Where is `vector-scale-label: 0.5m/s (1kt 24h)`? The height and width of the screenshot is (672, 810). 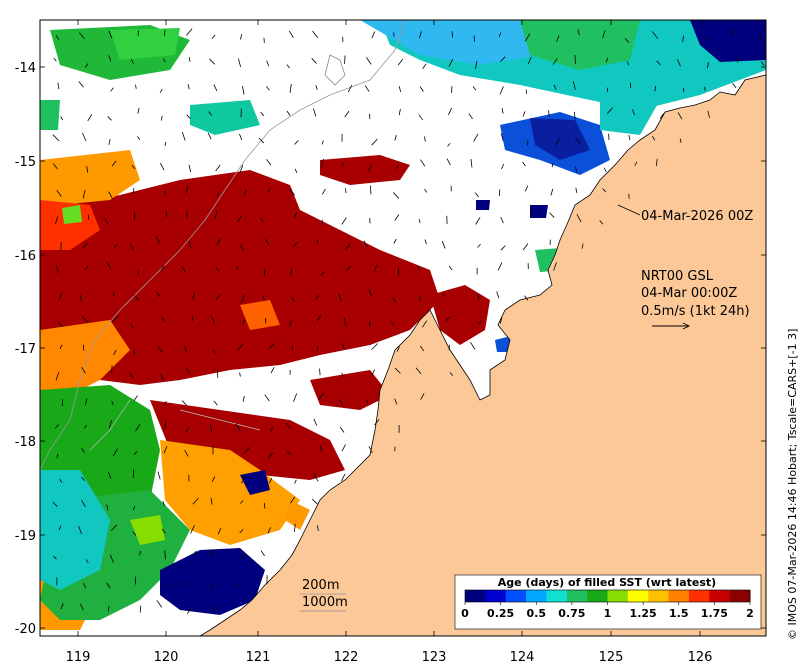
vector-scale-label: 0.5m/s (1kt 24h) is located at coordinates (695, 311).